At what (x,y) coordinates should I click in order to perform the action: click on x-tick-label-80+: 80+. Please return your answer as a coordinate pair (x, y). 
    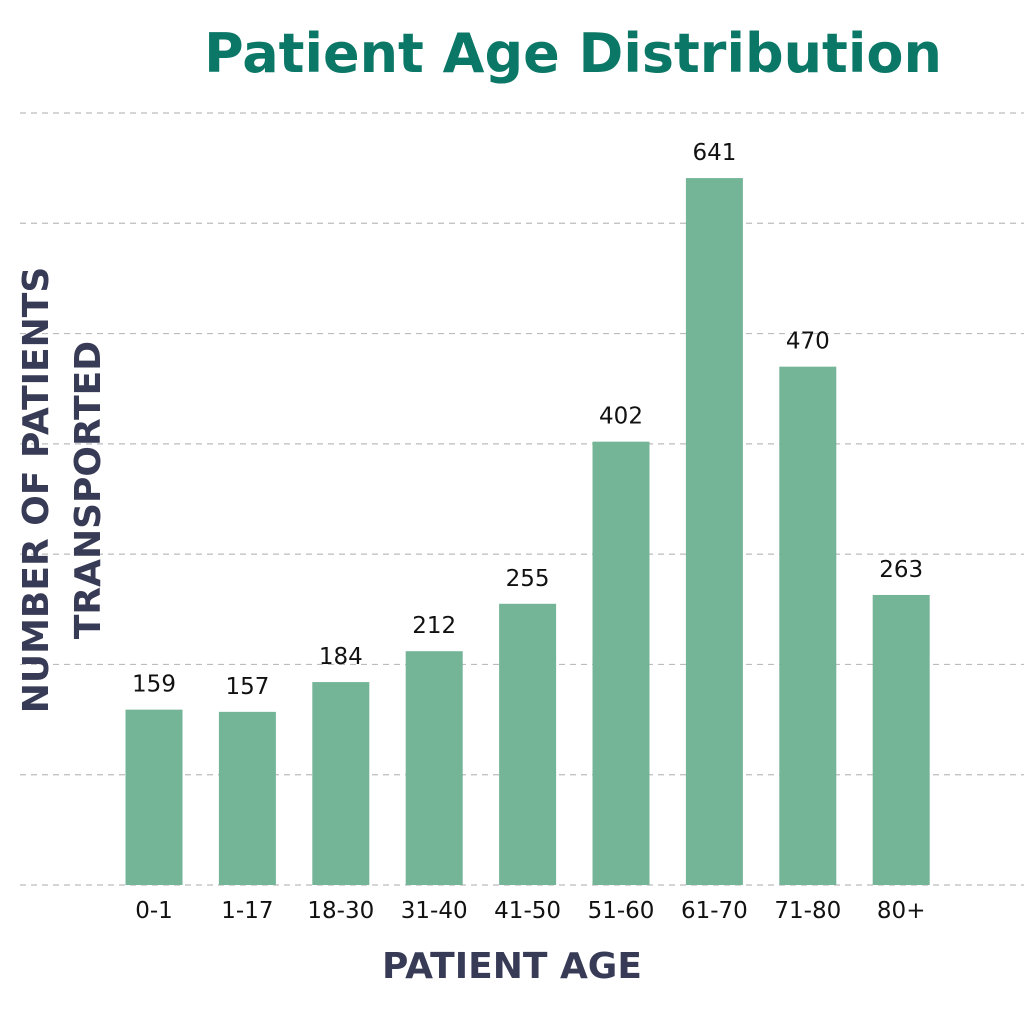
    Looking at the image, I should click on (901, 911).